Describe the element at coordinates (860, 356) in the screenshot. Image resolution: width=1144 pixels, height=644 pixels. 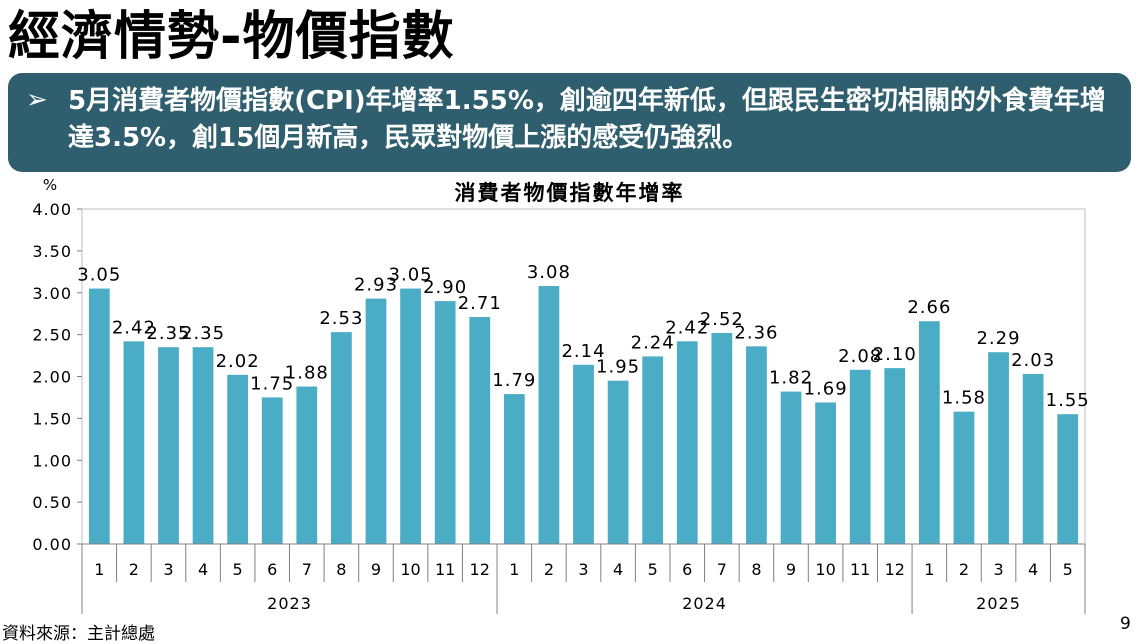
I see `data-label: 2.08` at that location.